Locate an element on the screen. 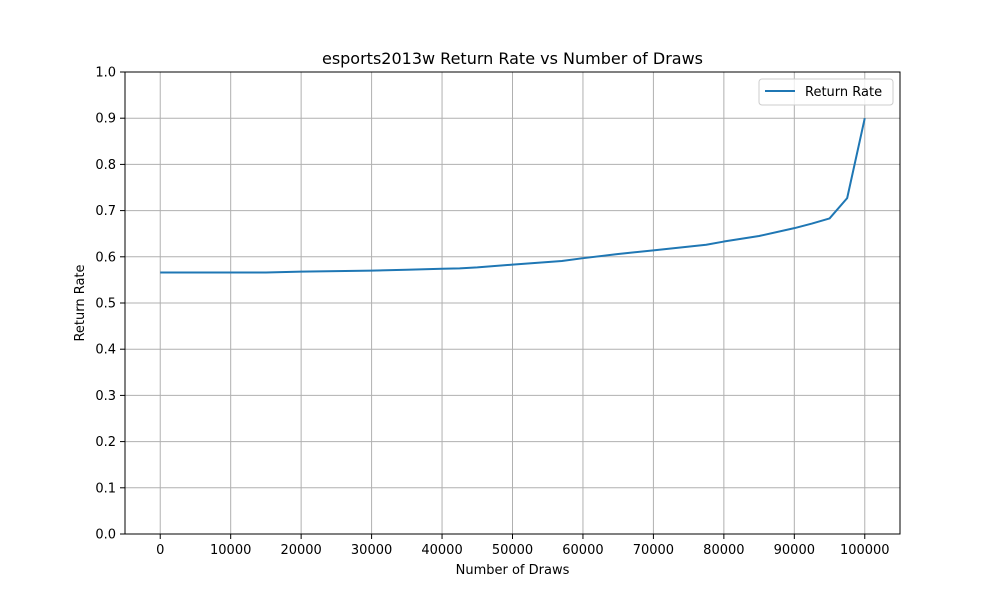  y-axis: 0.0 0.1 0.2 0.3 0.4 0.5 0.6 0.7 0.8 0.9 1.0 is located at coordinates (110, 304).